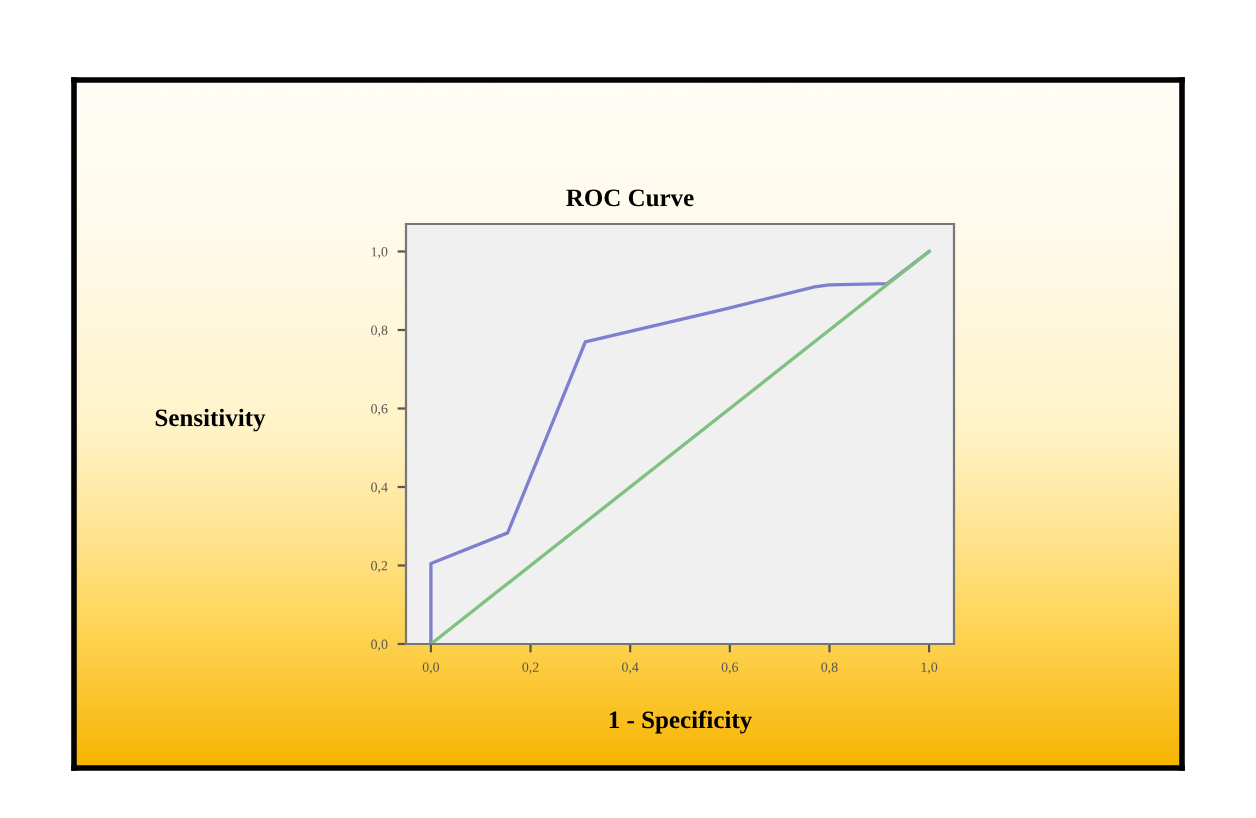 The image size is (1256, 818). What do you see at coordinates (210, 420) in the screenshot?
I see `y-axis-title: Sensitivity` at bounding box center [210, 420].